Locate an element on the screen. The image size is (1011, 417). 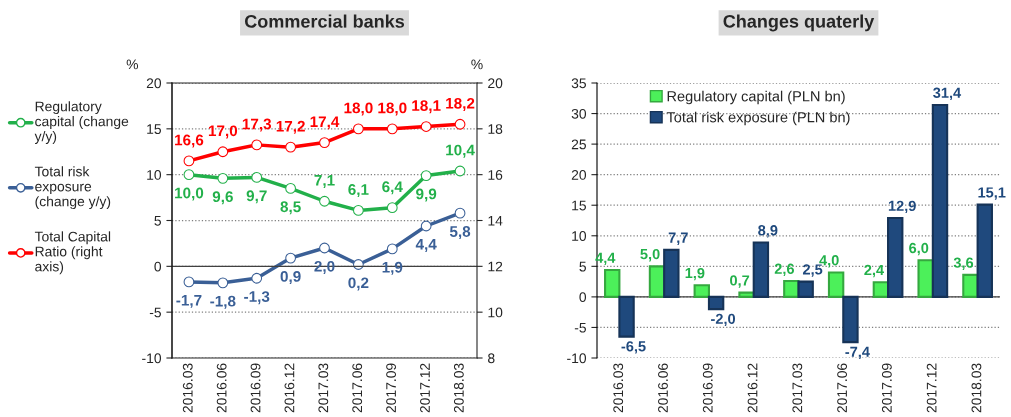
data-label: 7,1 is located at coordinates (324, 181).